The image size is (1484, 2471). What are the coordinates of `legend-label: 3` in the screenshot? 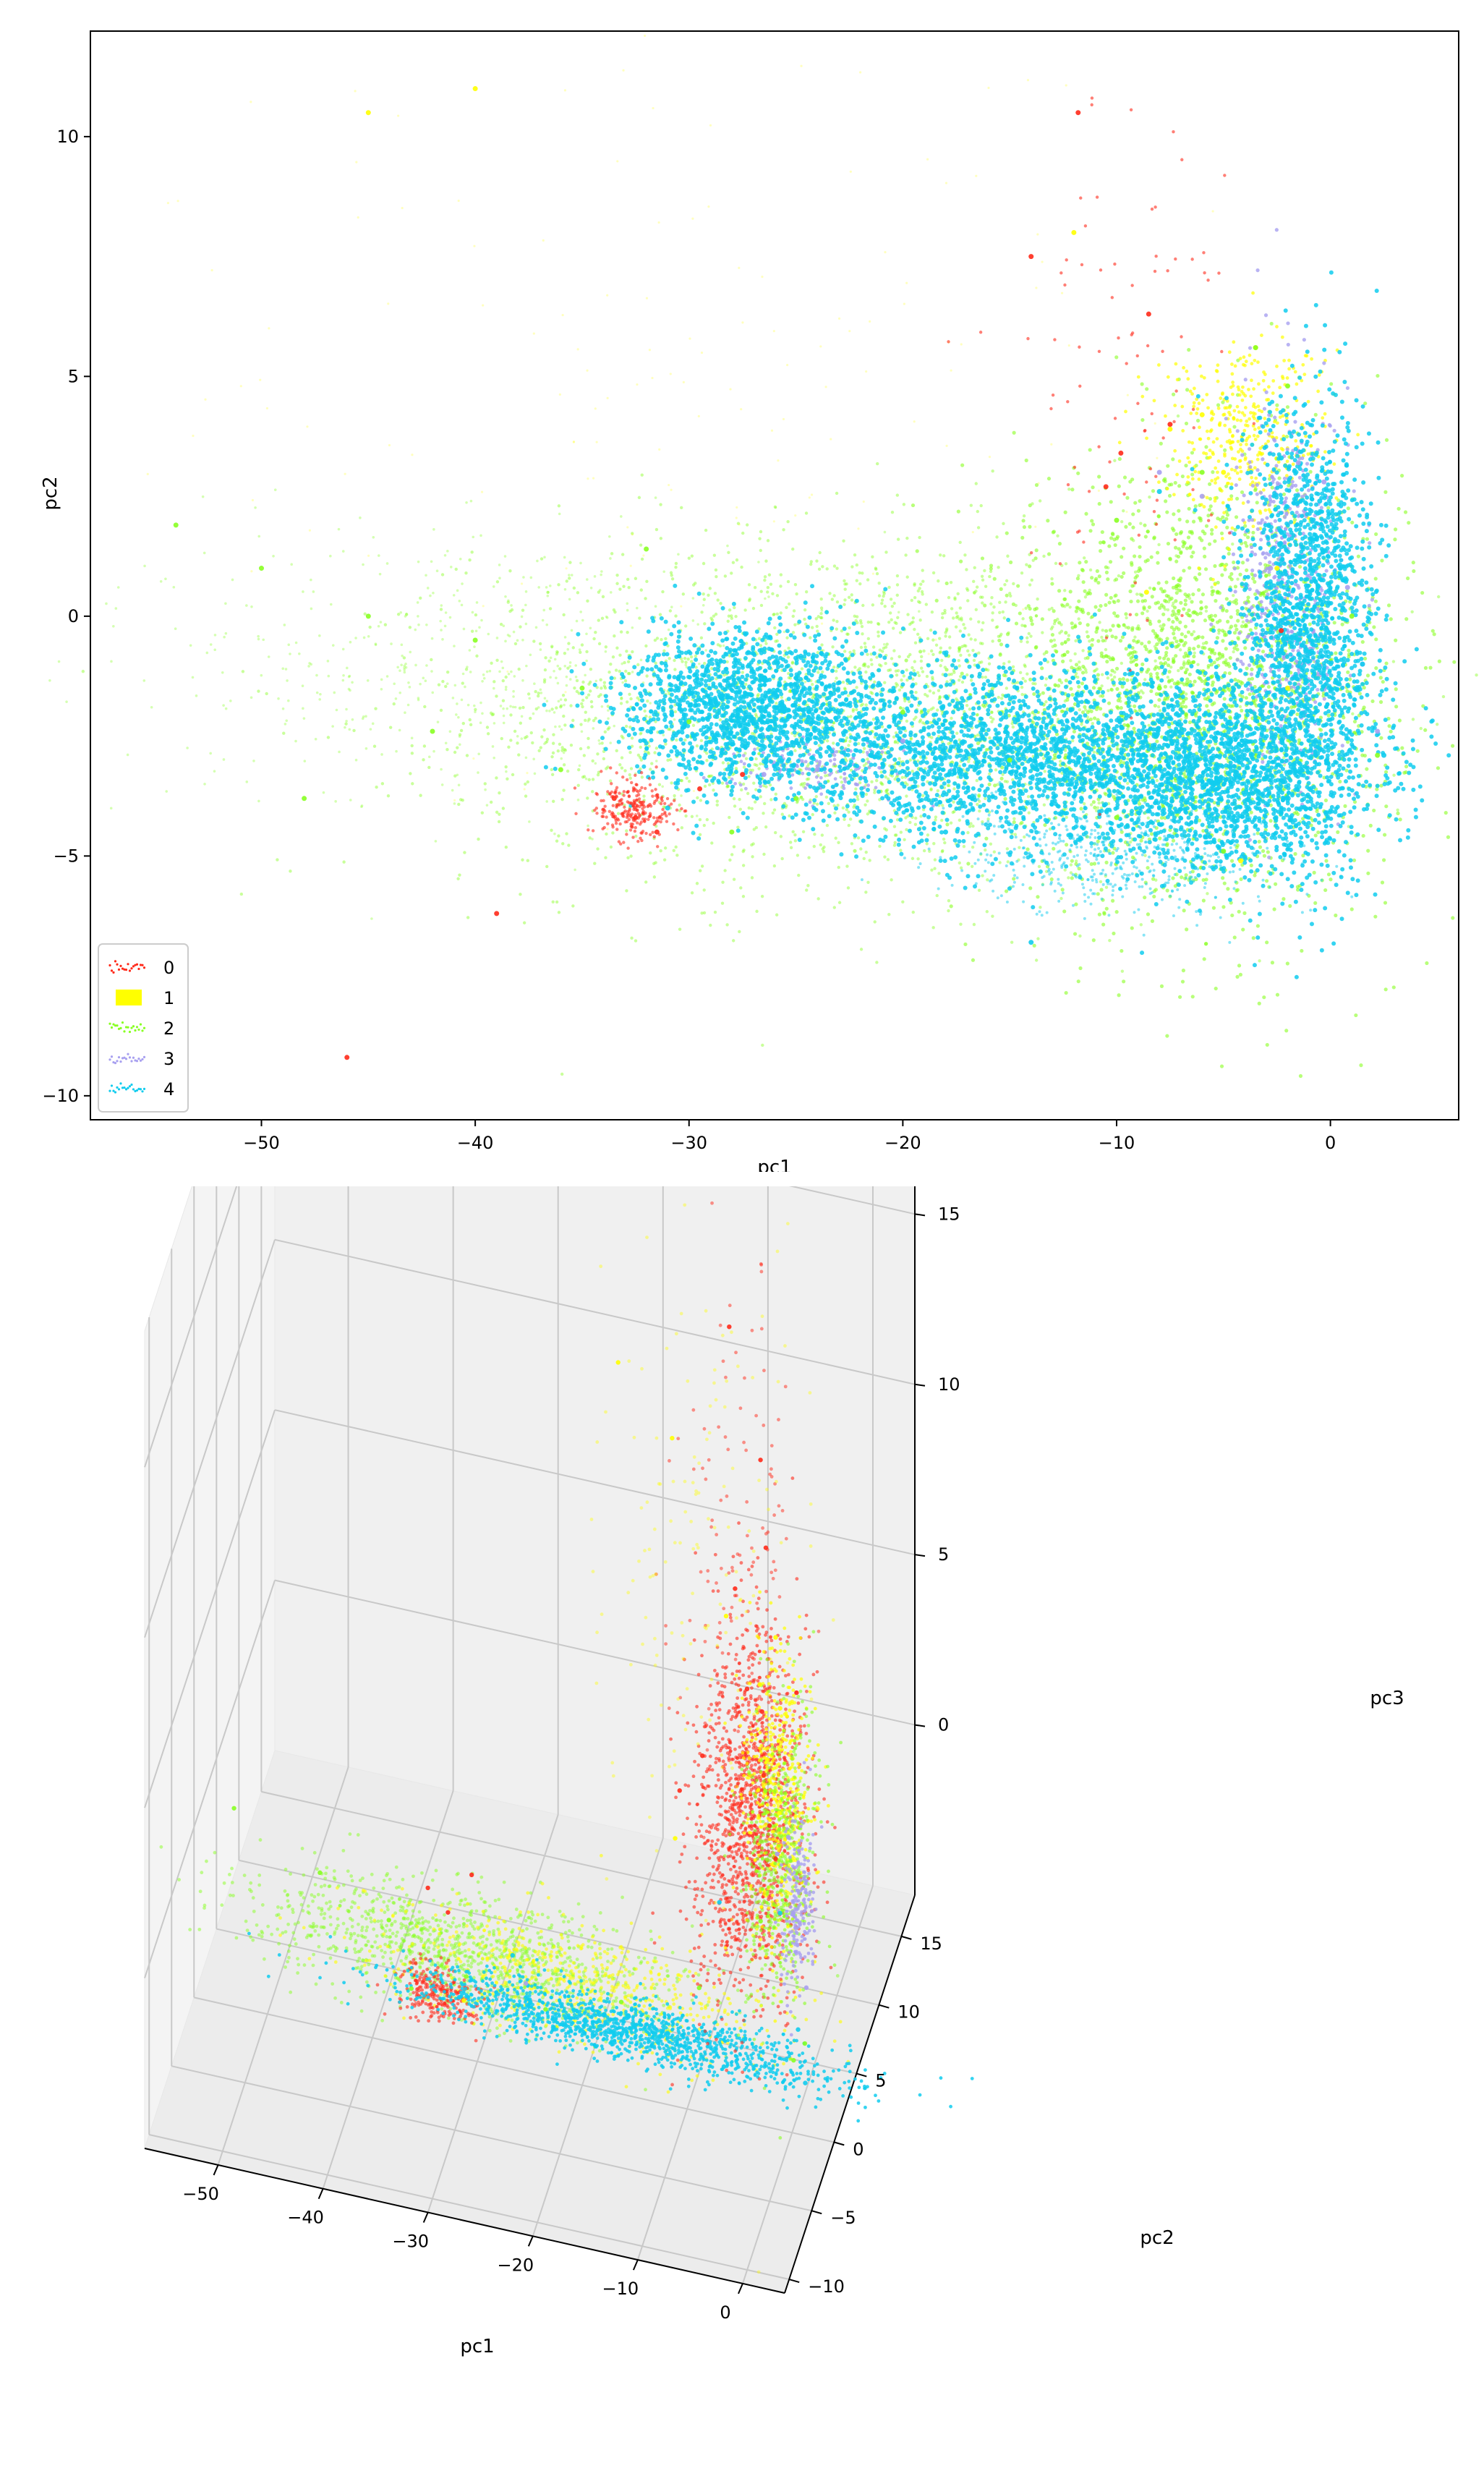 It's located at (168, 1059).